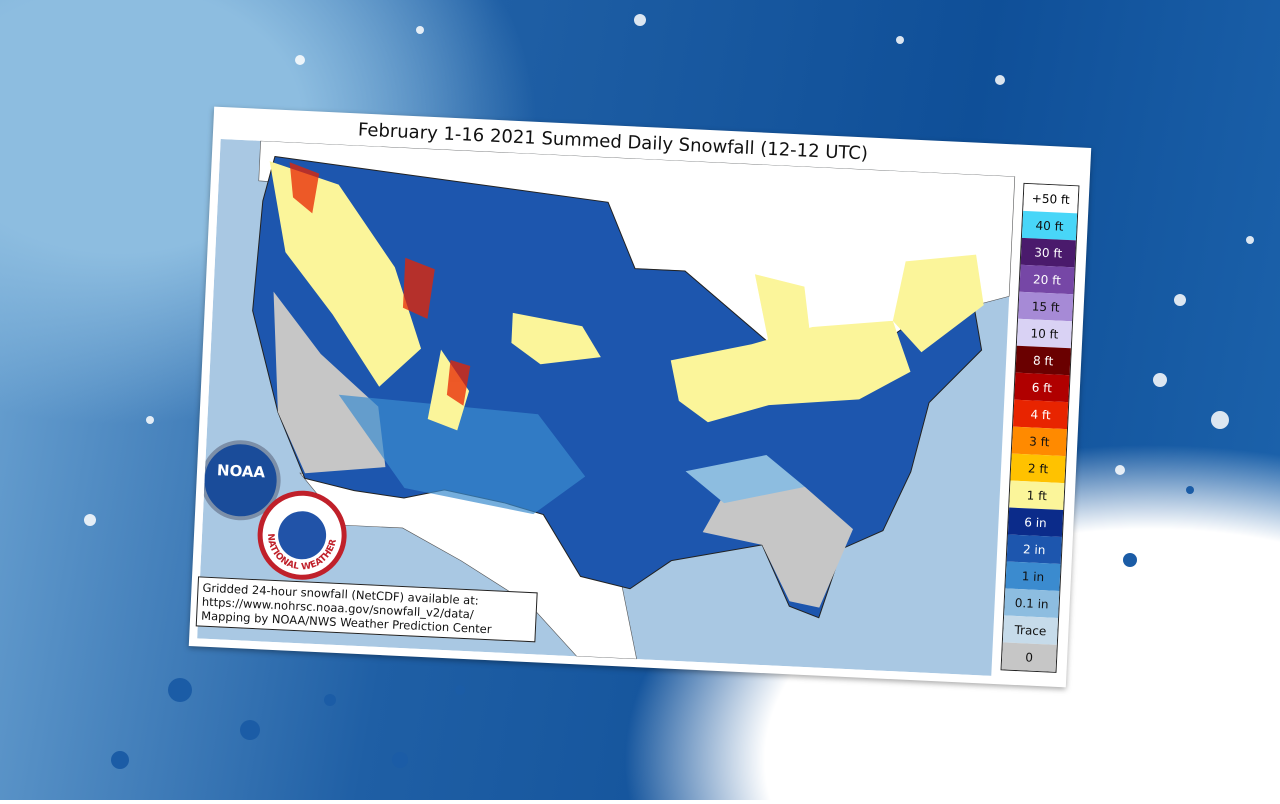 Image resolution: width=1280 pixels, height=804 pixels. What do you see at coordinates (462, 454) in the screenshot?
I see `moderate-snow-plains` at bounding box center [462, 454].